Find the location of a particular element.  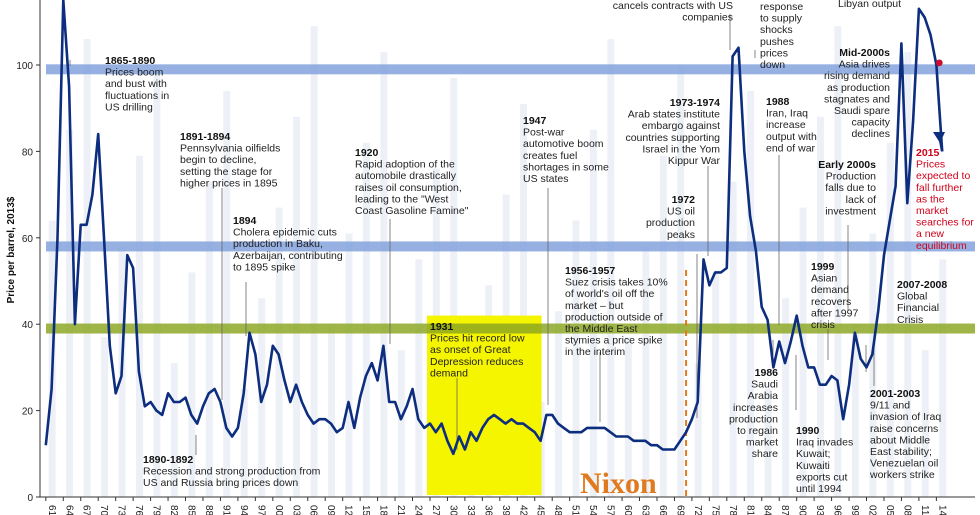

annotation-line: Coast Gasoline Famine" is located at coordinates (412, 211).